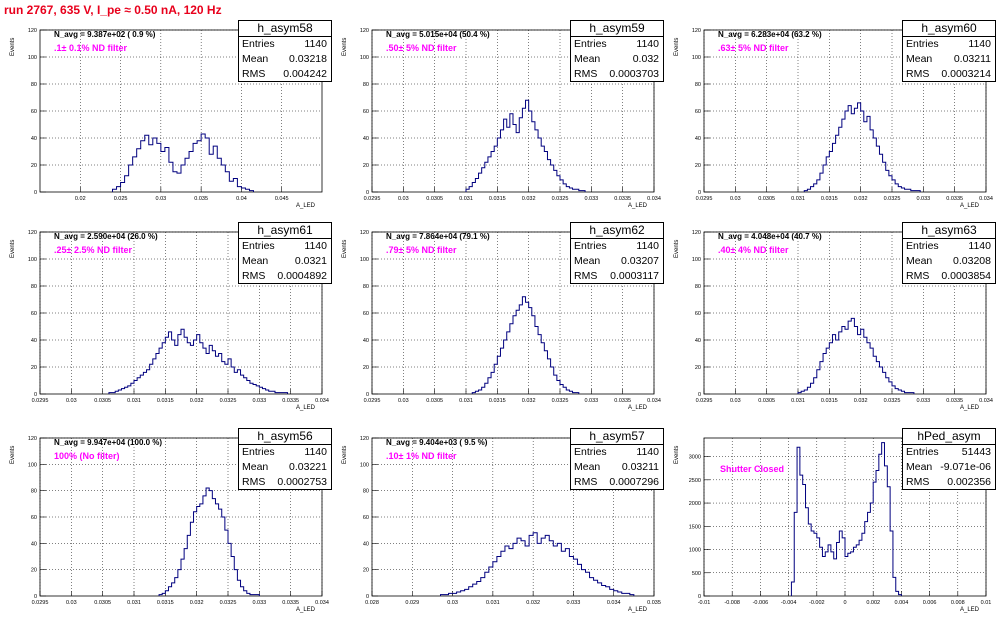 Image resolution: width=996 pixels, height=622 pixels. Describe the element at coordinates (696, 574) in the screenshot. I see `y-tick-label: 500` at that location.